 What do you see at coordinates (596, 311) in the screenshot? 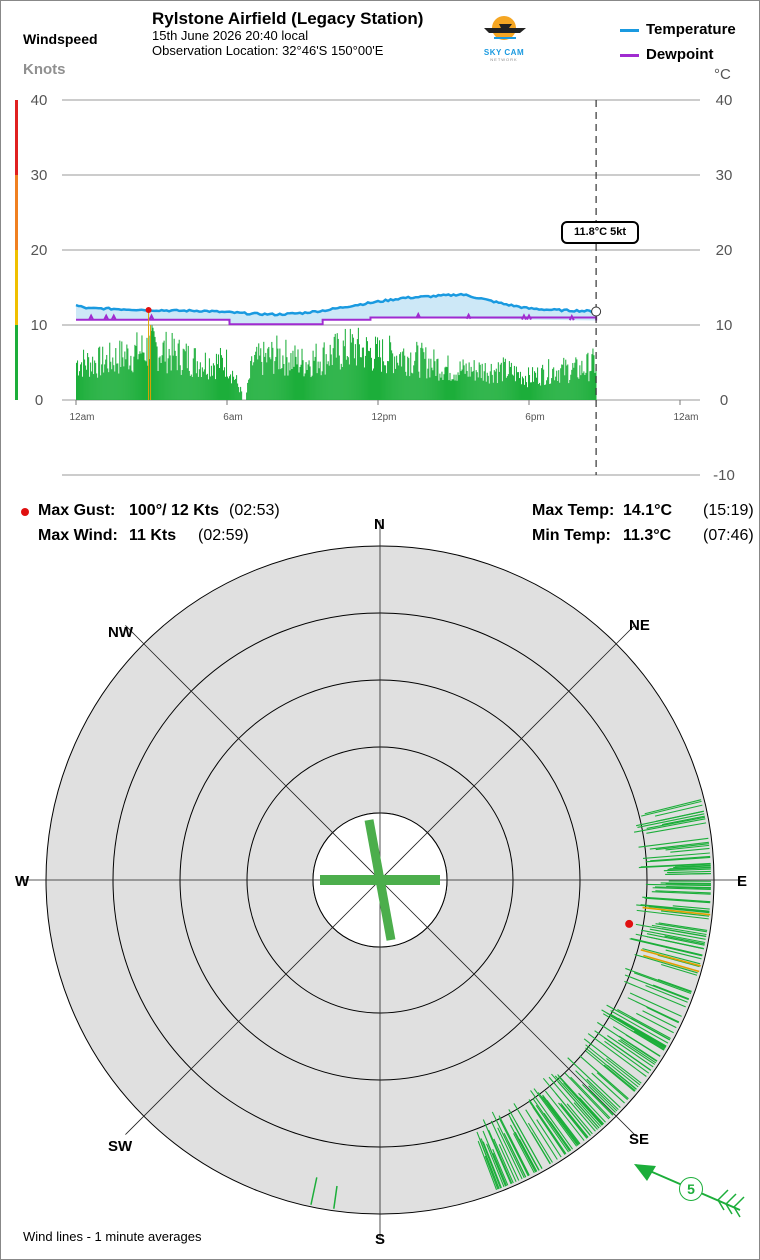
I see `cursor-point` at bounding box center [596, 311].